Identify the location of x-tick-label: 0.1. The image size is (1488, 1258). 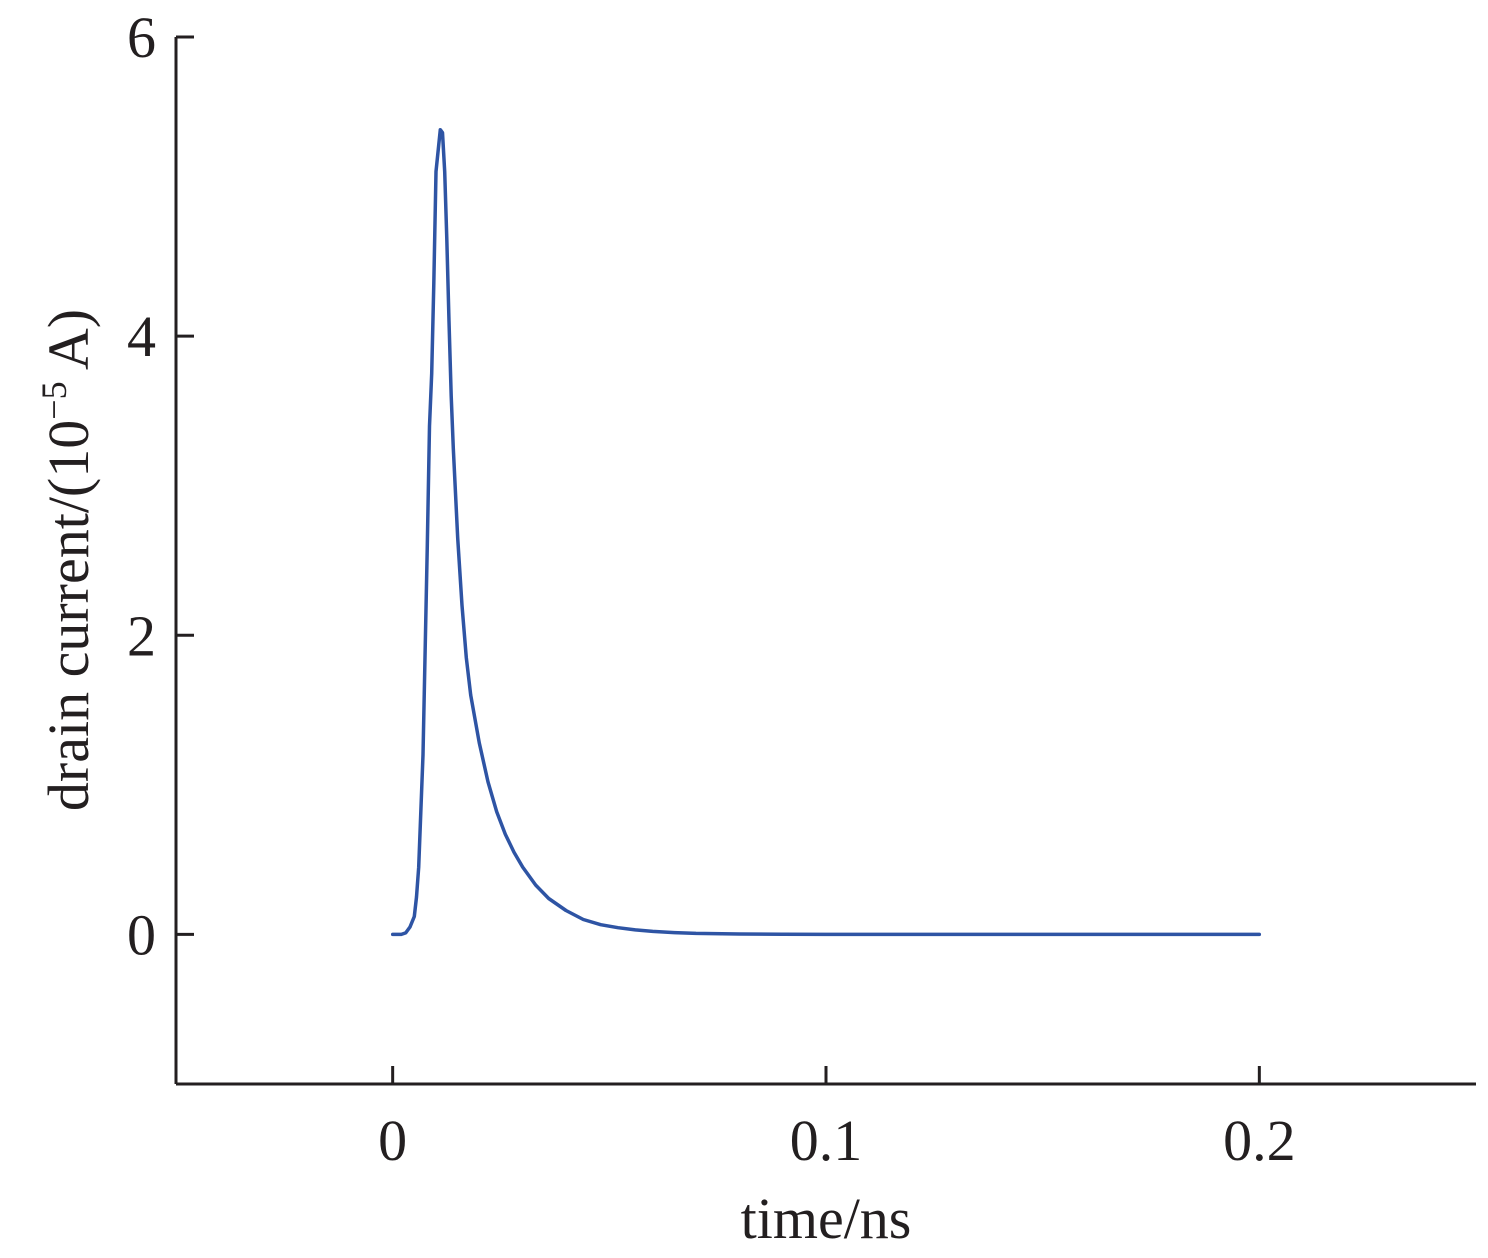
(826, 1140).